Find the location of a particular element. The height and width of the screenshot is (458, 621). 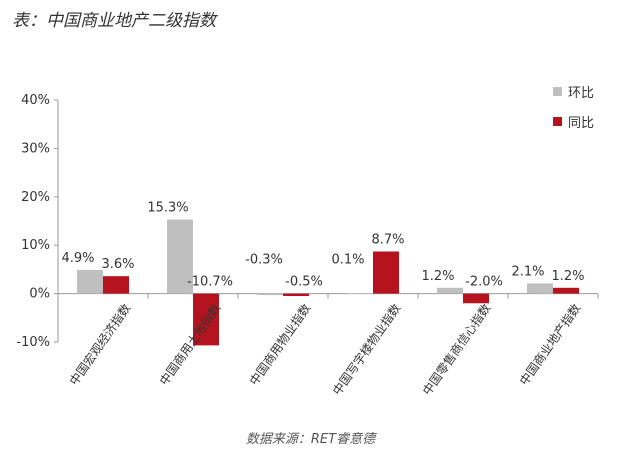

y-tick-label: 10% is located at coordinates (35, 245).